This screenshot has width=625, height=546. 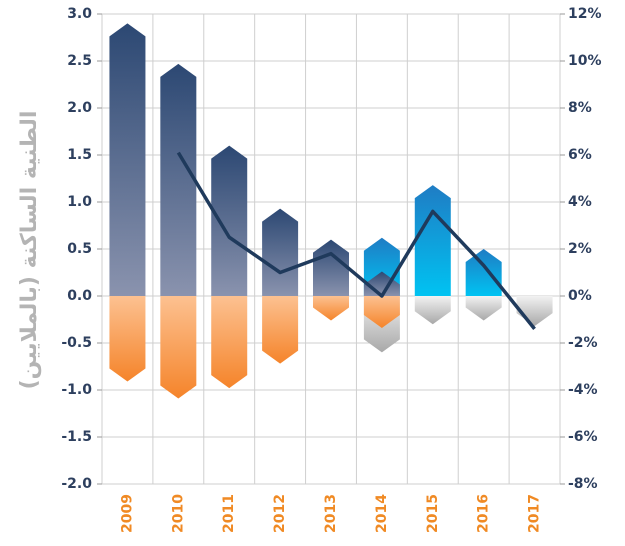 I want to click on y-axis-title: الطنية الساكنة (بالملايين), so click(x=29, y=250).